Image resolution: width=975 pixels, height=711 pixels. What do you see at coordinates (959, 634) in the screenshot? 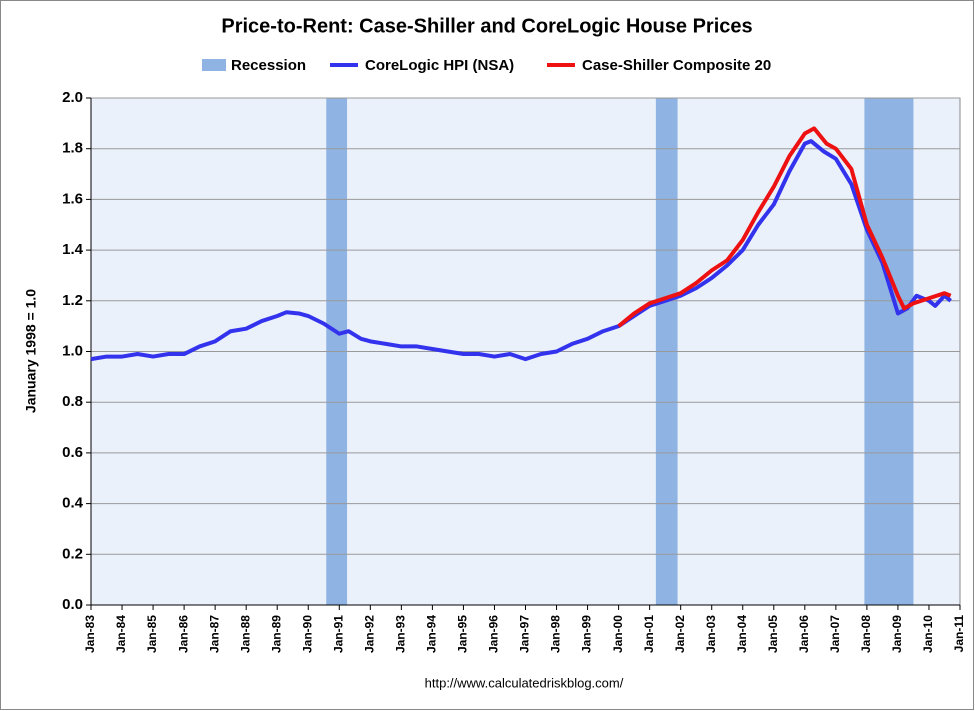
I see `x-tick-label: Jan-11` at bounding box center [959, 634].